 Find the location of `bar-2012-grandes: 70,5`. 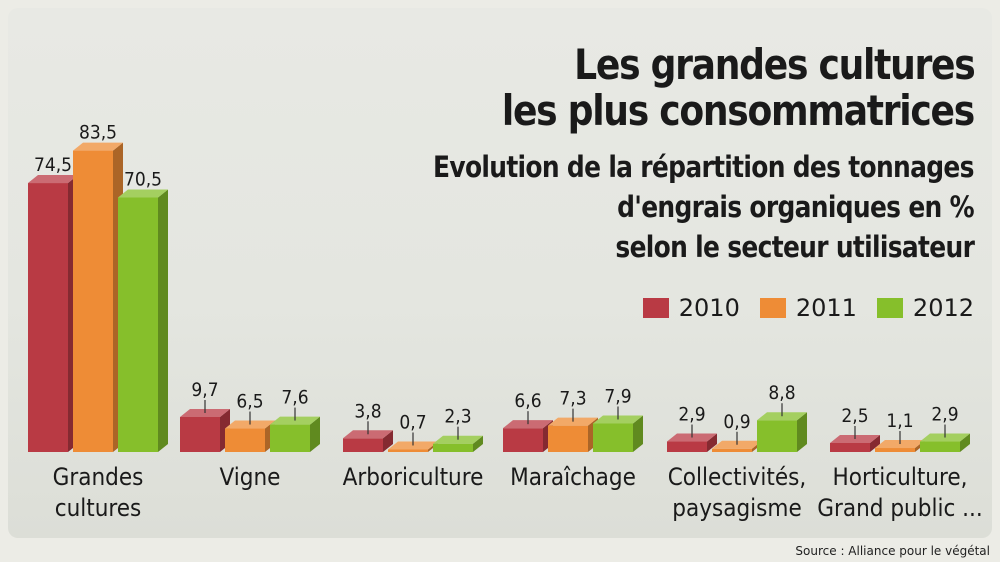

bar-2012-grandes: 70,5 is located at coordinates (143, 310).